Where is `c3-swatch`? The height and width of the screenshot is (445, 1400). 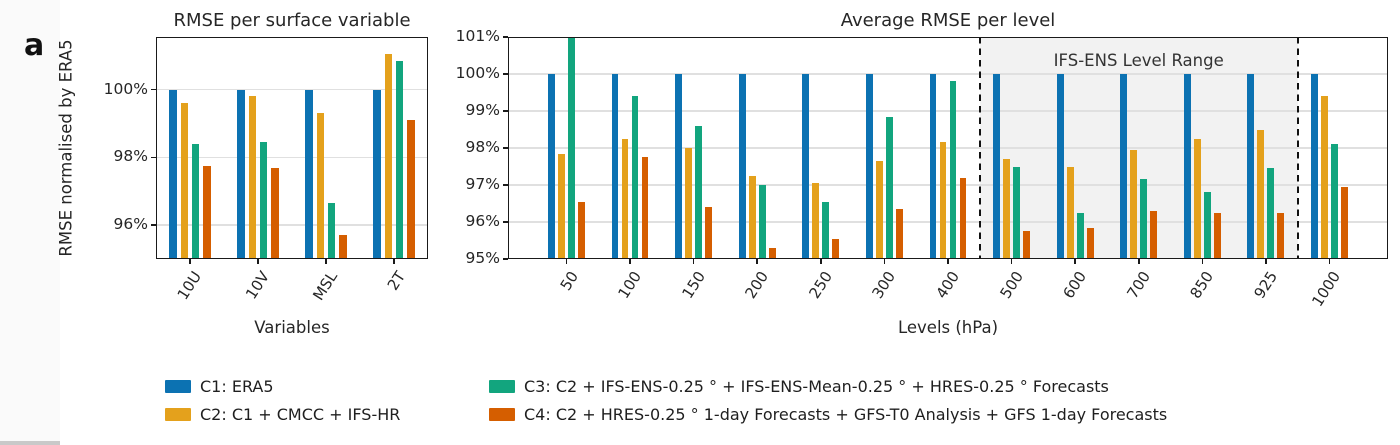 c3-swatch is located at coordinates (502, 386).